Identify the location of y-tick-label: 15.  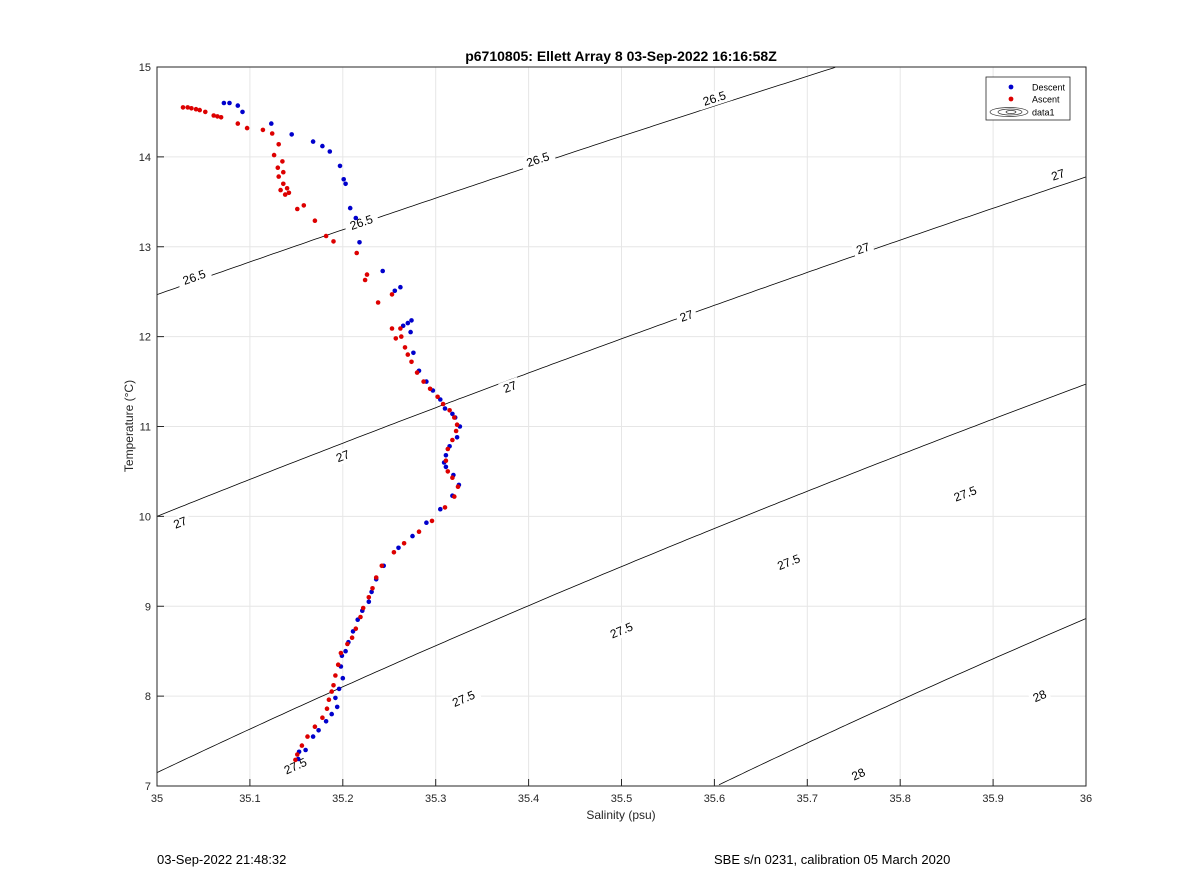
(145, 68).